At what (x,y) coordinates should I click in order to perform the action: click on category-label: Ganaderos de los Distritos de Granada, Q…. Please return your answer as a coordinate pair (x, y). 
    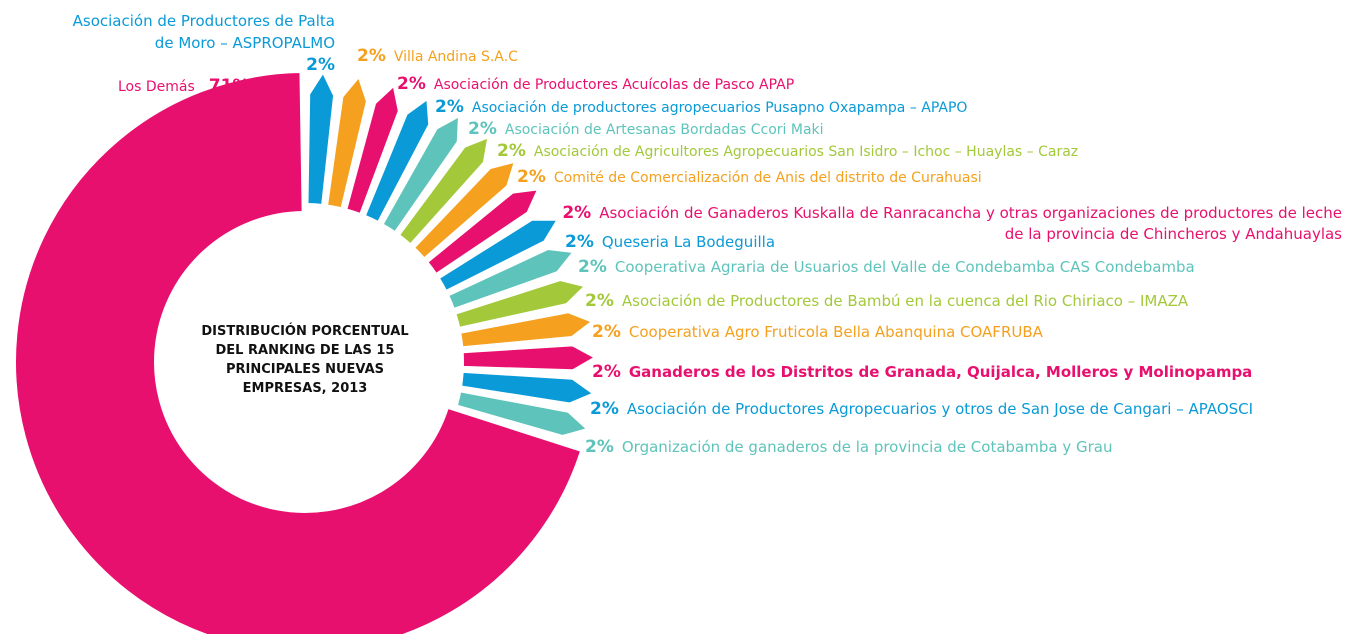
    Looking at the image, I should click on (940, 372).